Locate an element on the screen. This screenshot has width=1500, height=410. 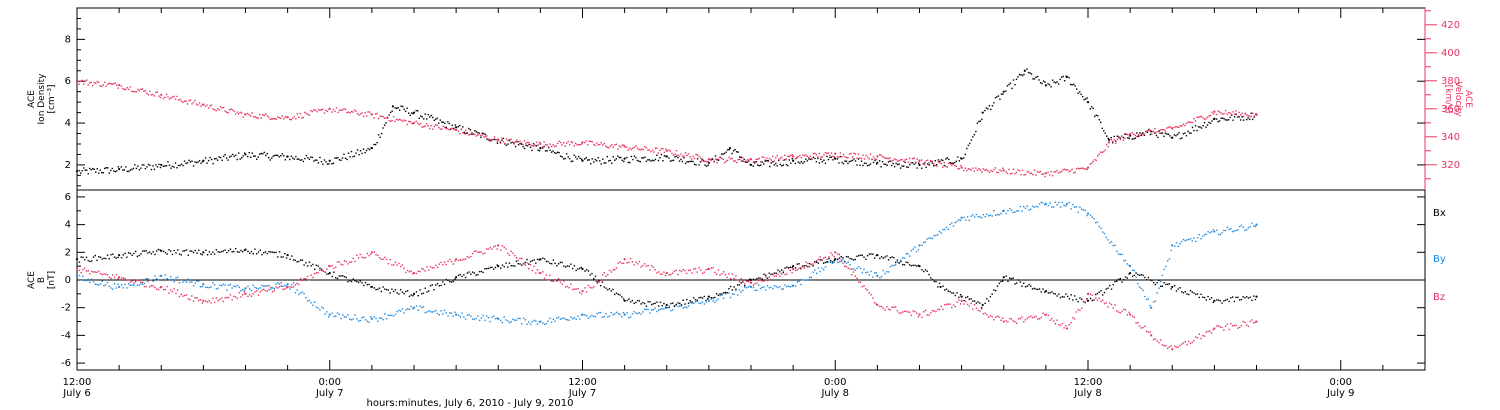
by-series-point is located at coordinates (245, 288).